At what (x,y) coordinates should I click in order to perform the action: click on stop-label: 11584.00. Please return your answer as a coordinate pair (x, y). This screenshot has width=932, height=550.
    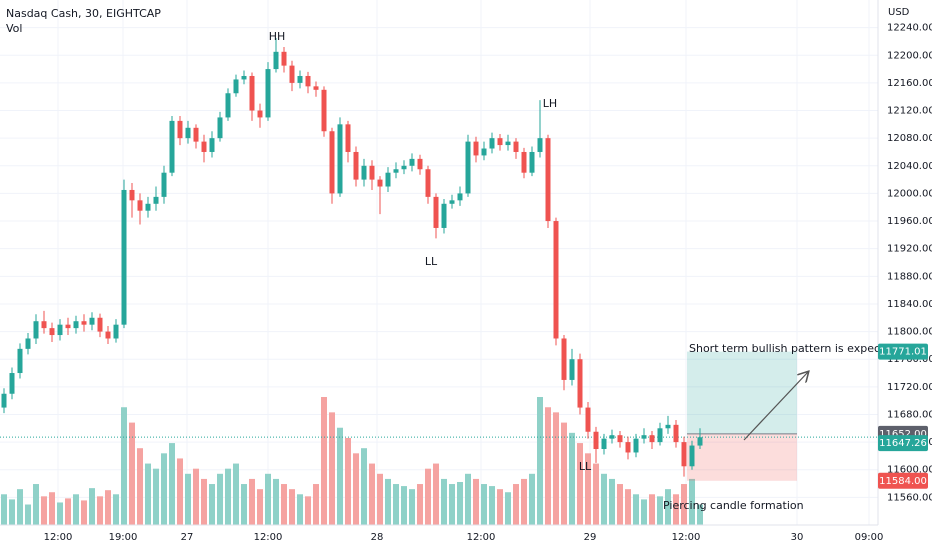
    Looking at the image, I should click on (903, 481).